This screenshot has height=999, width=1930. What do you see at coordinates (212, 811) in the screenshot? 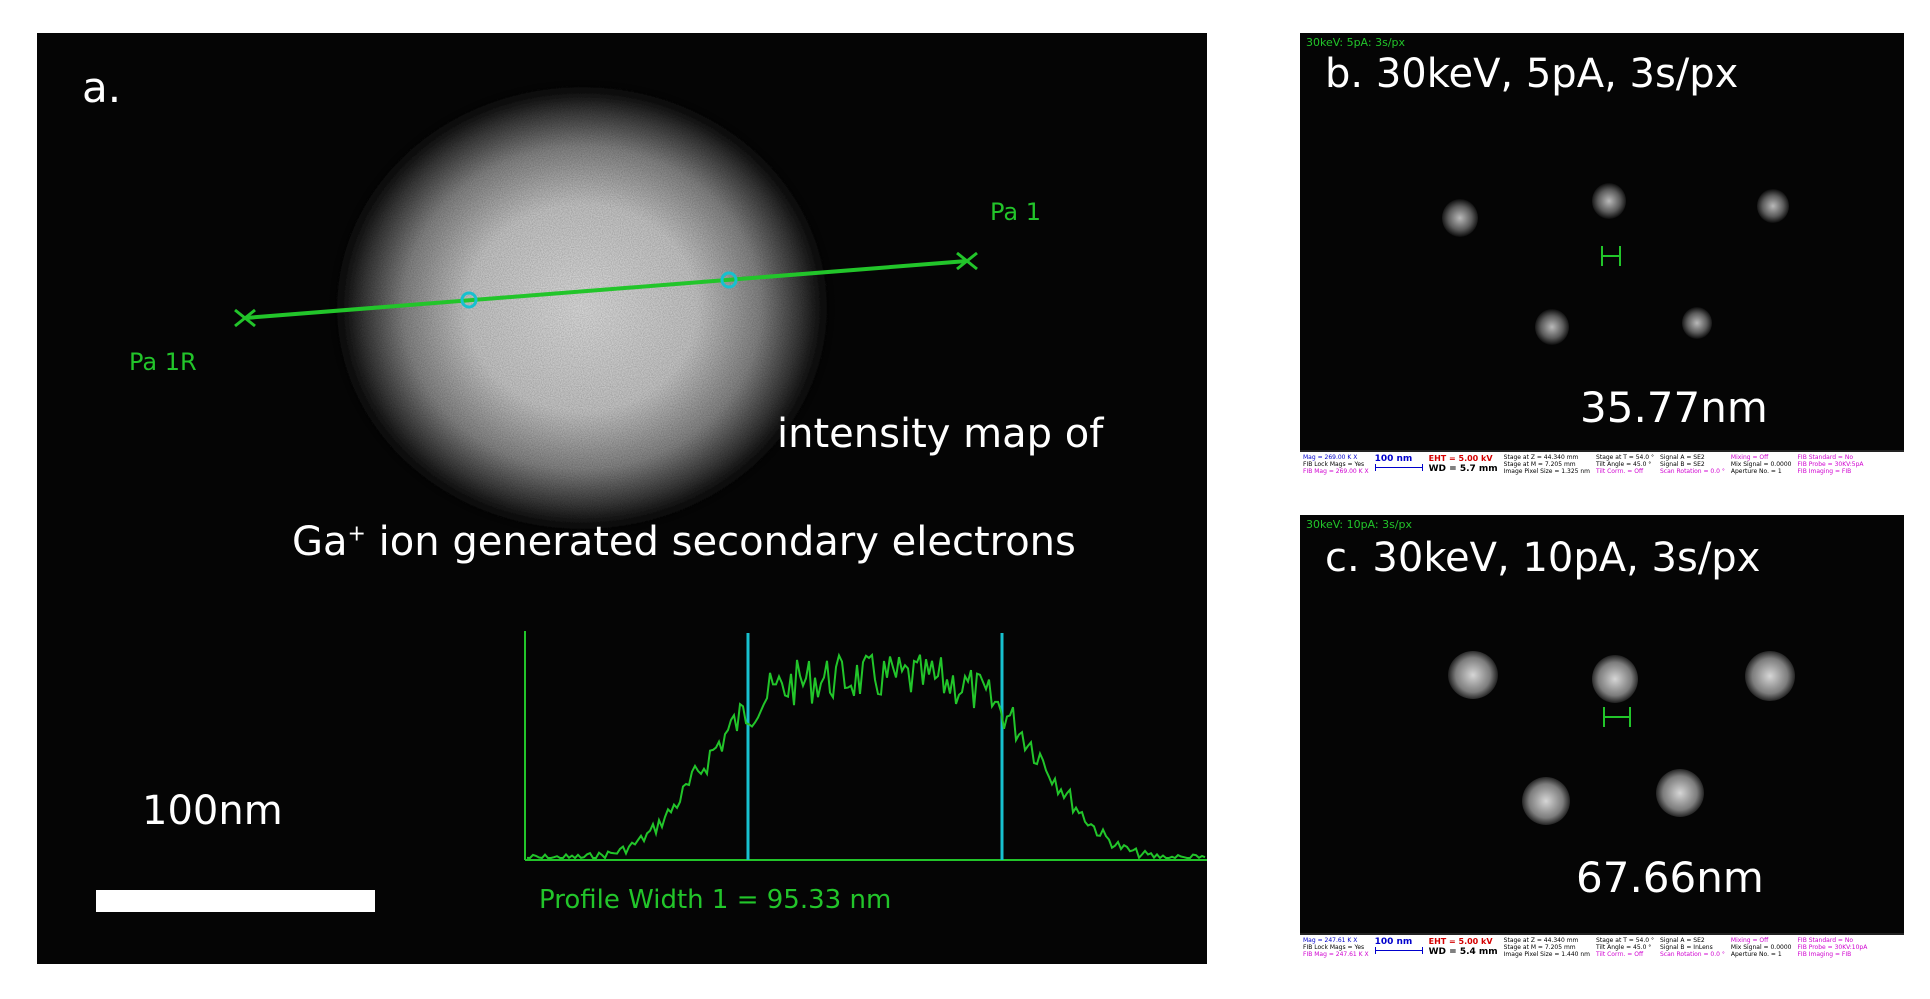
I see `scale-bar-label: 100nm` at bounding box center [212, 811].